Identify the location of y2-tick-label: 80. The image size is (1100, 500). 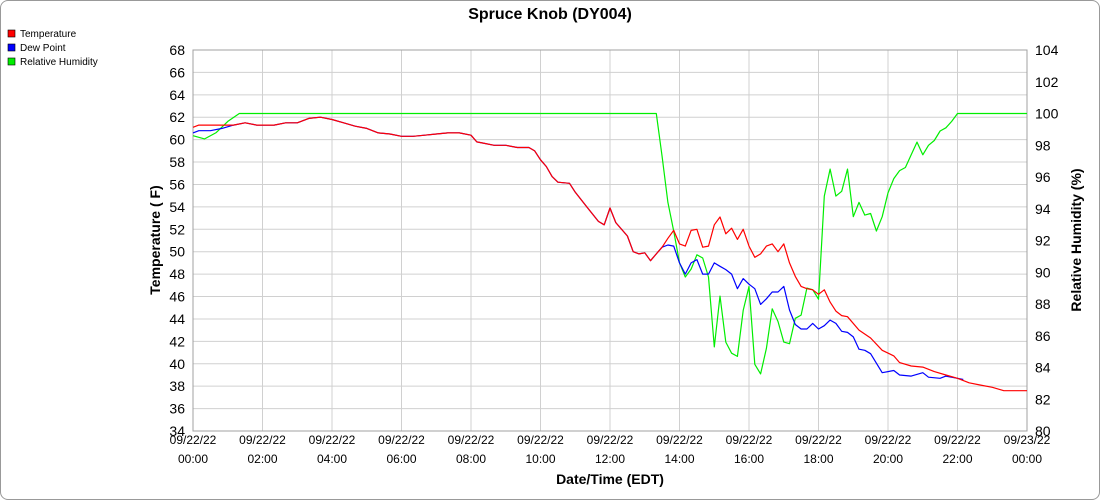
(1043, 431).